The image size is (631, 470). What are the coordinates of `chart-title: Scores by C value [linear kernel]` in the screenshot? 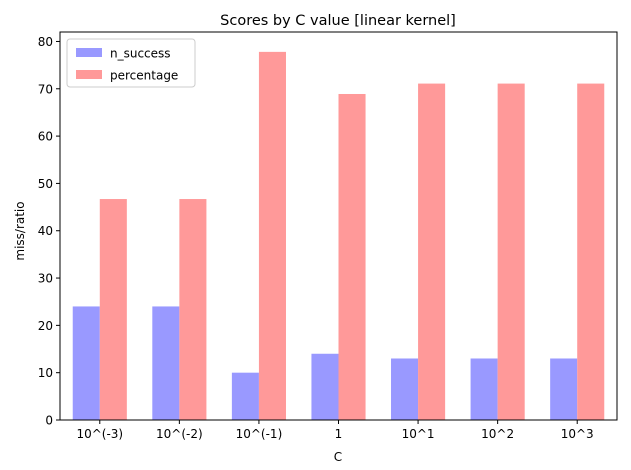 It's located at (338, 21).